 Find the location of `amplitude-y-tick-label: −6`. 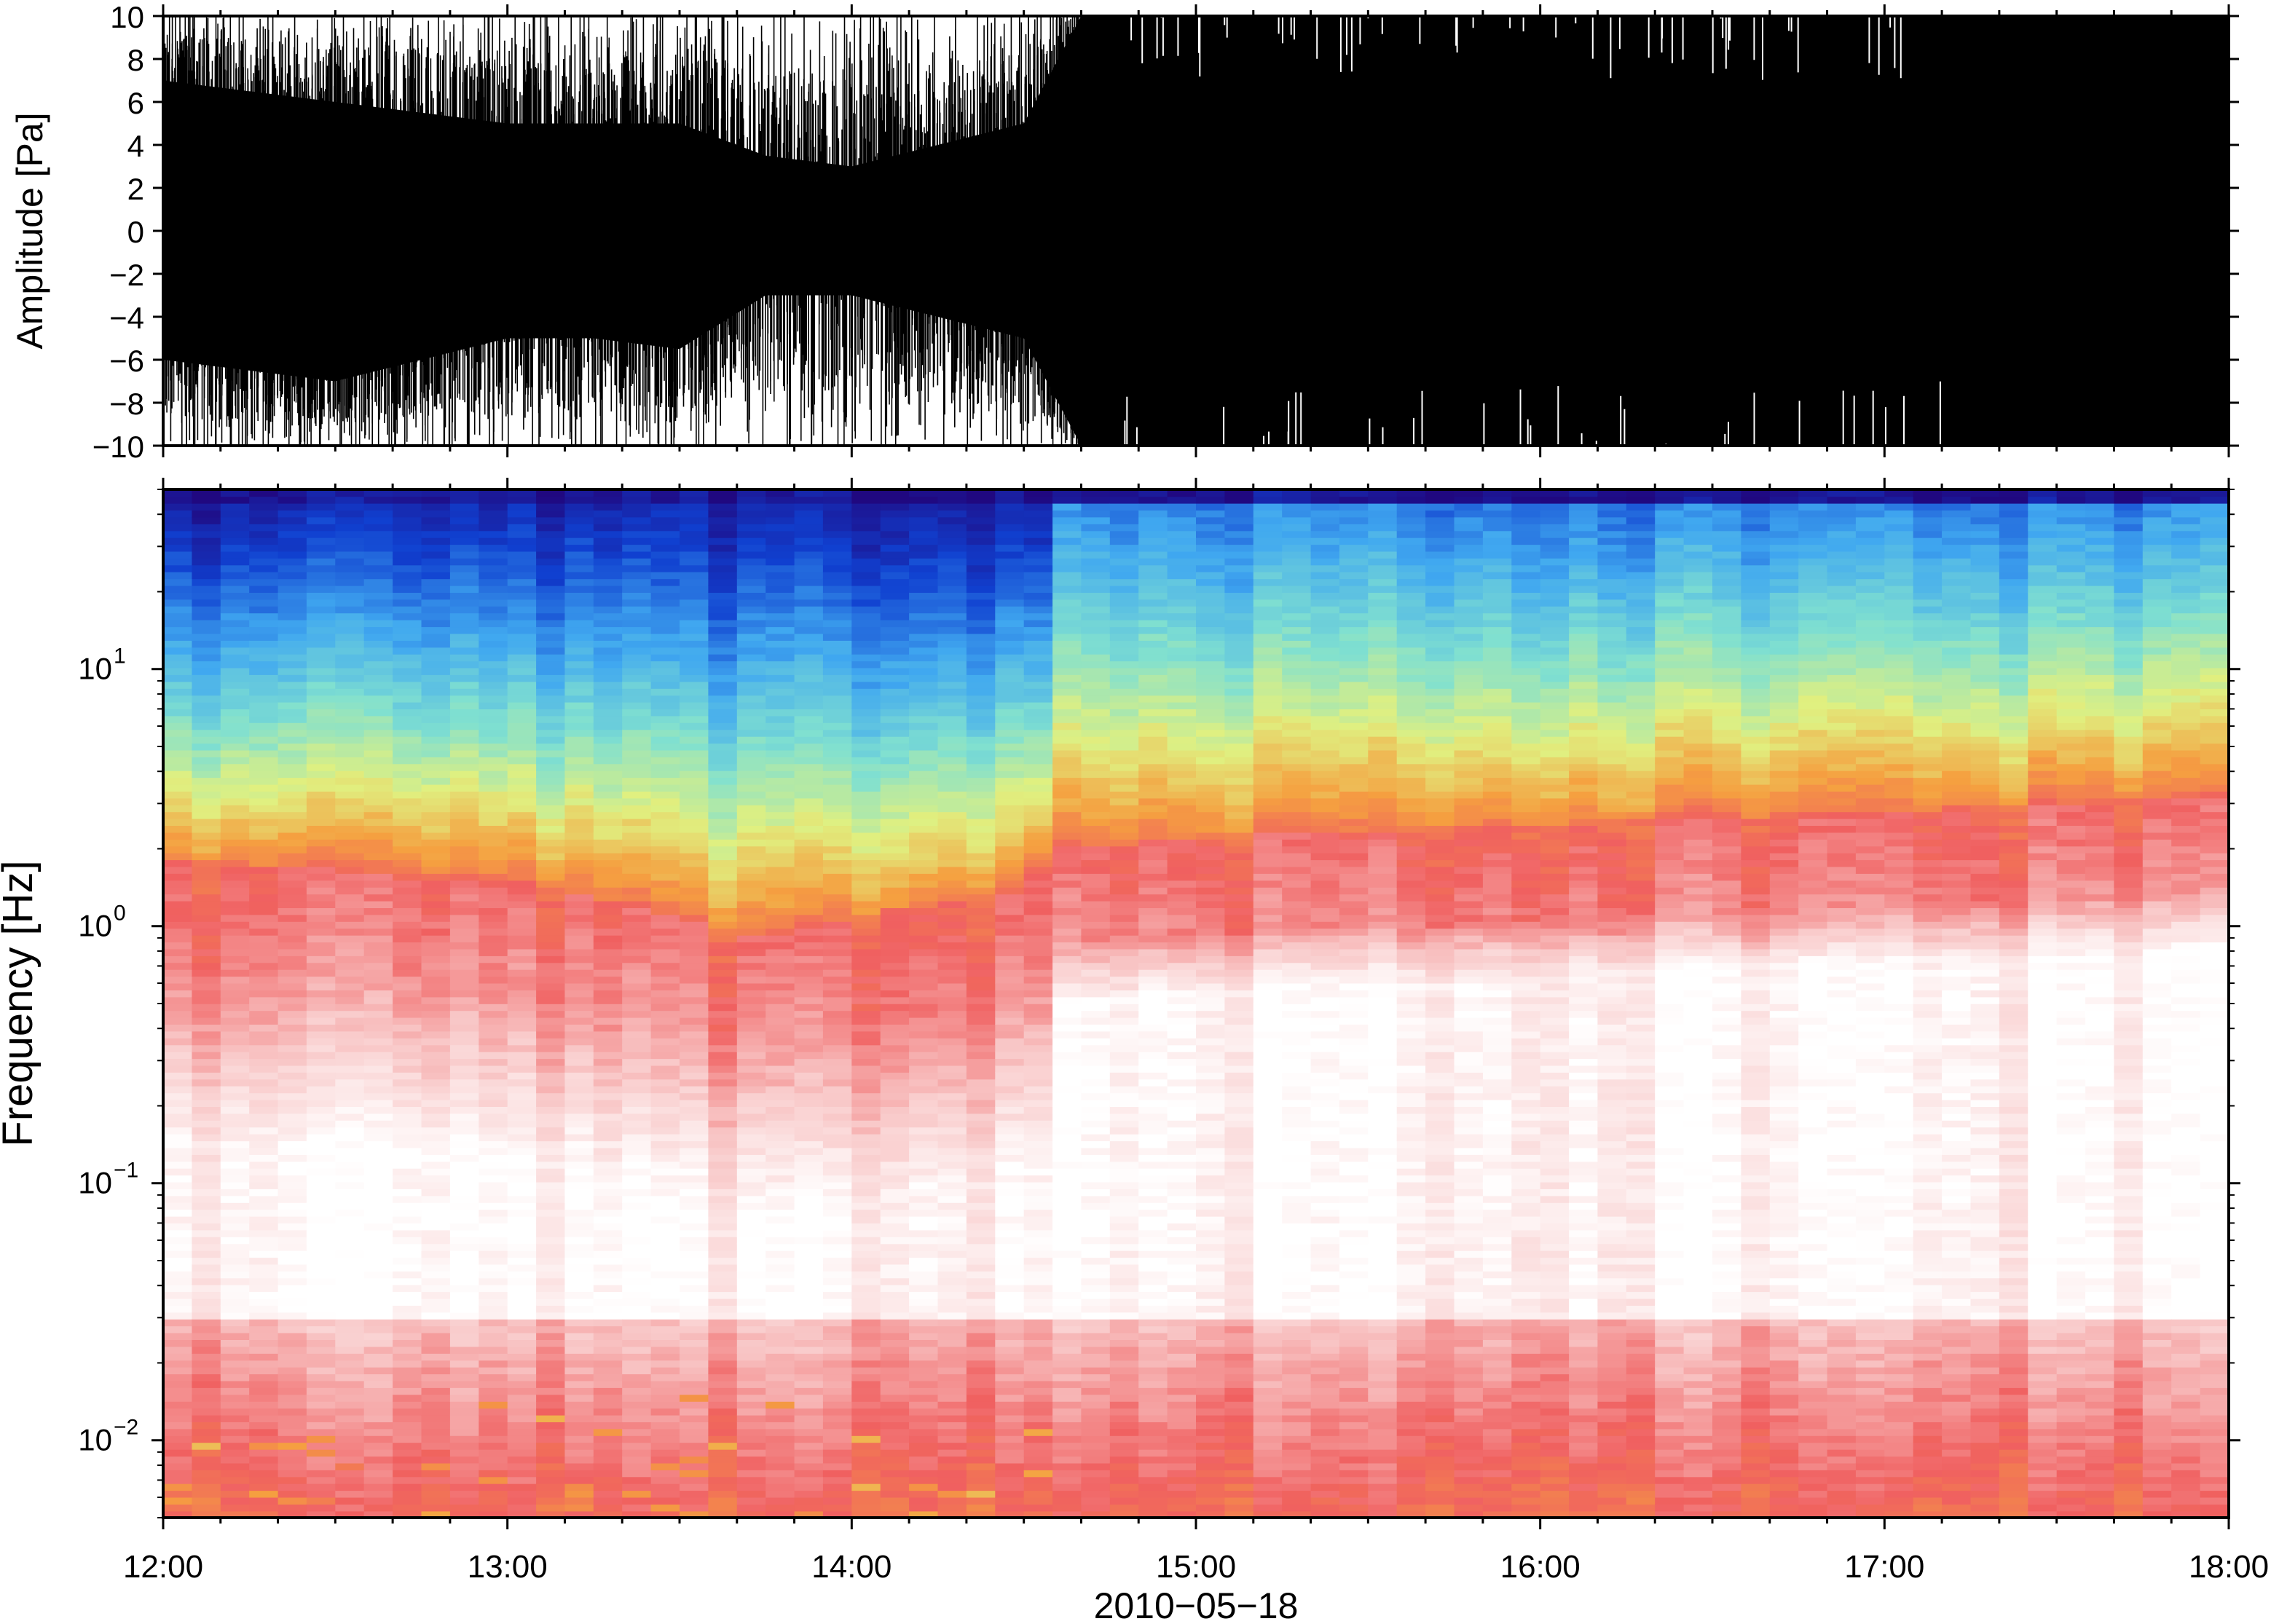

amplitude-y-tick-label: −6 is located at coordinates (127, 361).